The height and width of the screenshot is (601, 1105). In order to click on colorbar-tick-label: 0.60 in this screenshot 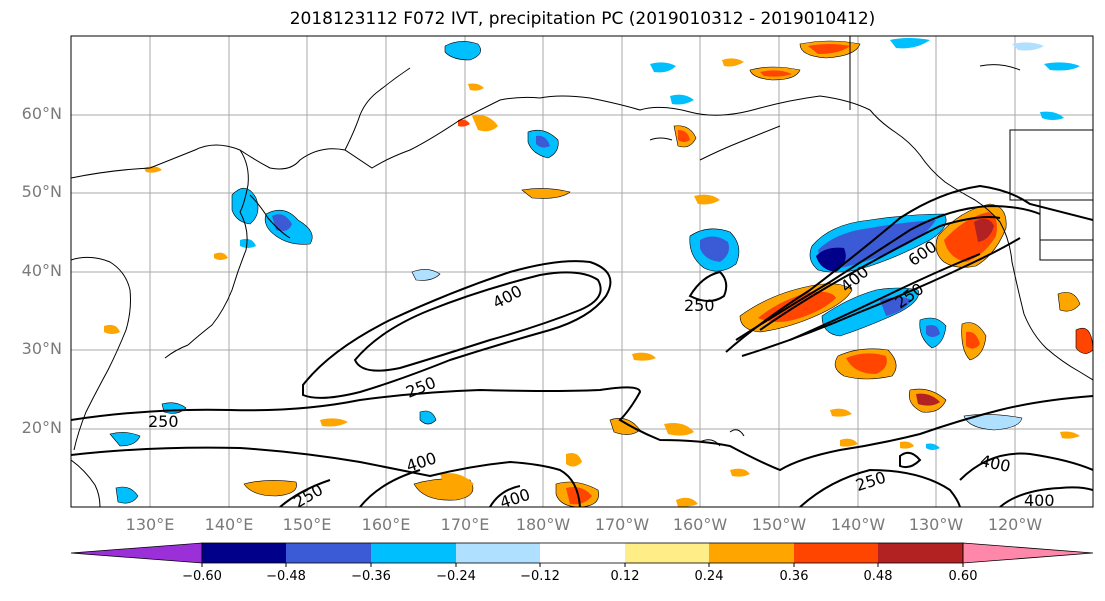, I will do `click(963, 576)`.